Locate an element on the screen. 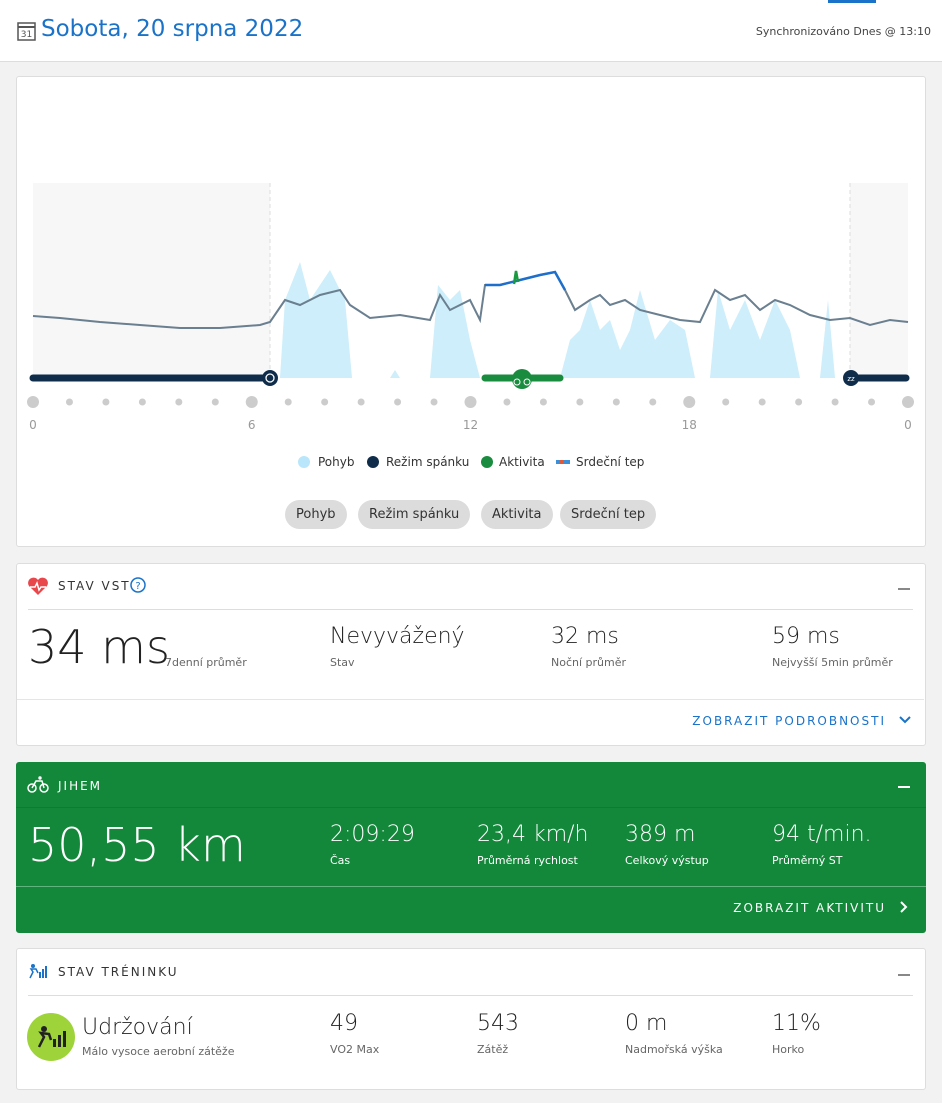 The height and width of the screenshot is (1103, 942). legend-item: Aktivita is located at coordinates (522, 462).